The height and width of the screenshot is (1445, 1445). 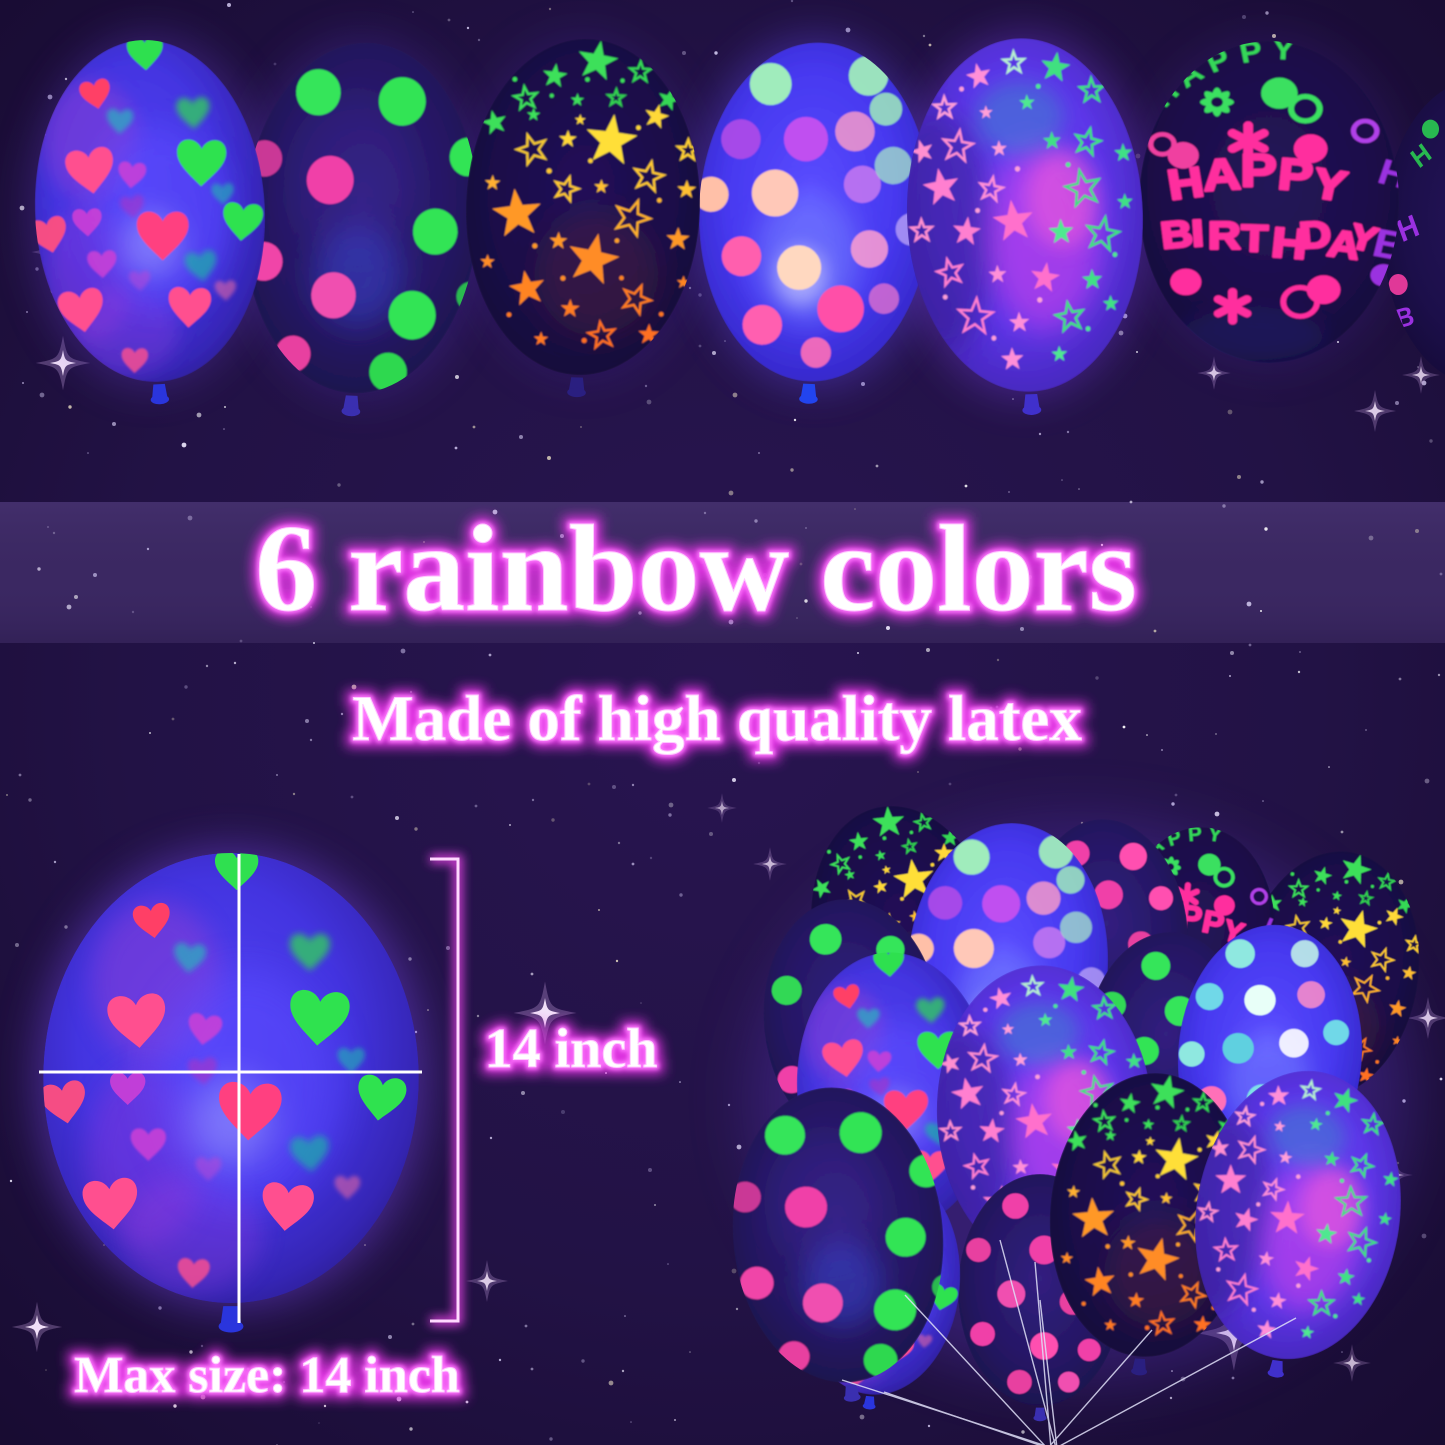 I want to click on svg-text: 14 inch, so click(x=571, y=1049).